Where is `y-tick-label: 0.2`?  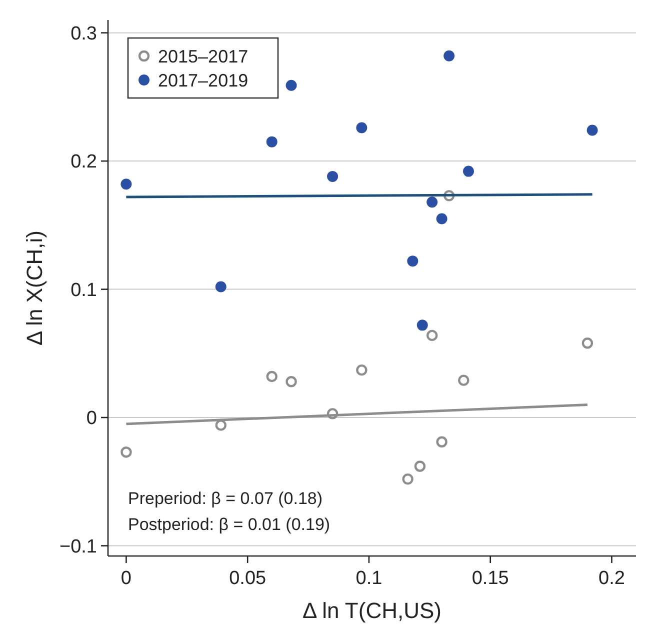 y-tick-label: 0.2 is located at coordinates (83, 162).